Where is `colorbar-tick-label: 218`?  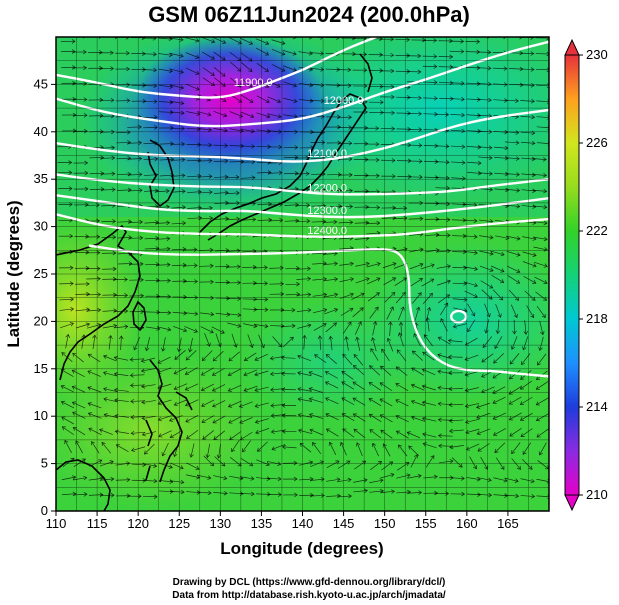
colorbar-tick-label: 218 is located at coordinates (597, 318).